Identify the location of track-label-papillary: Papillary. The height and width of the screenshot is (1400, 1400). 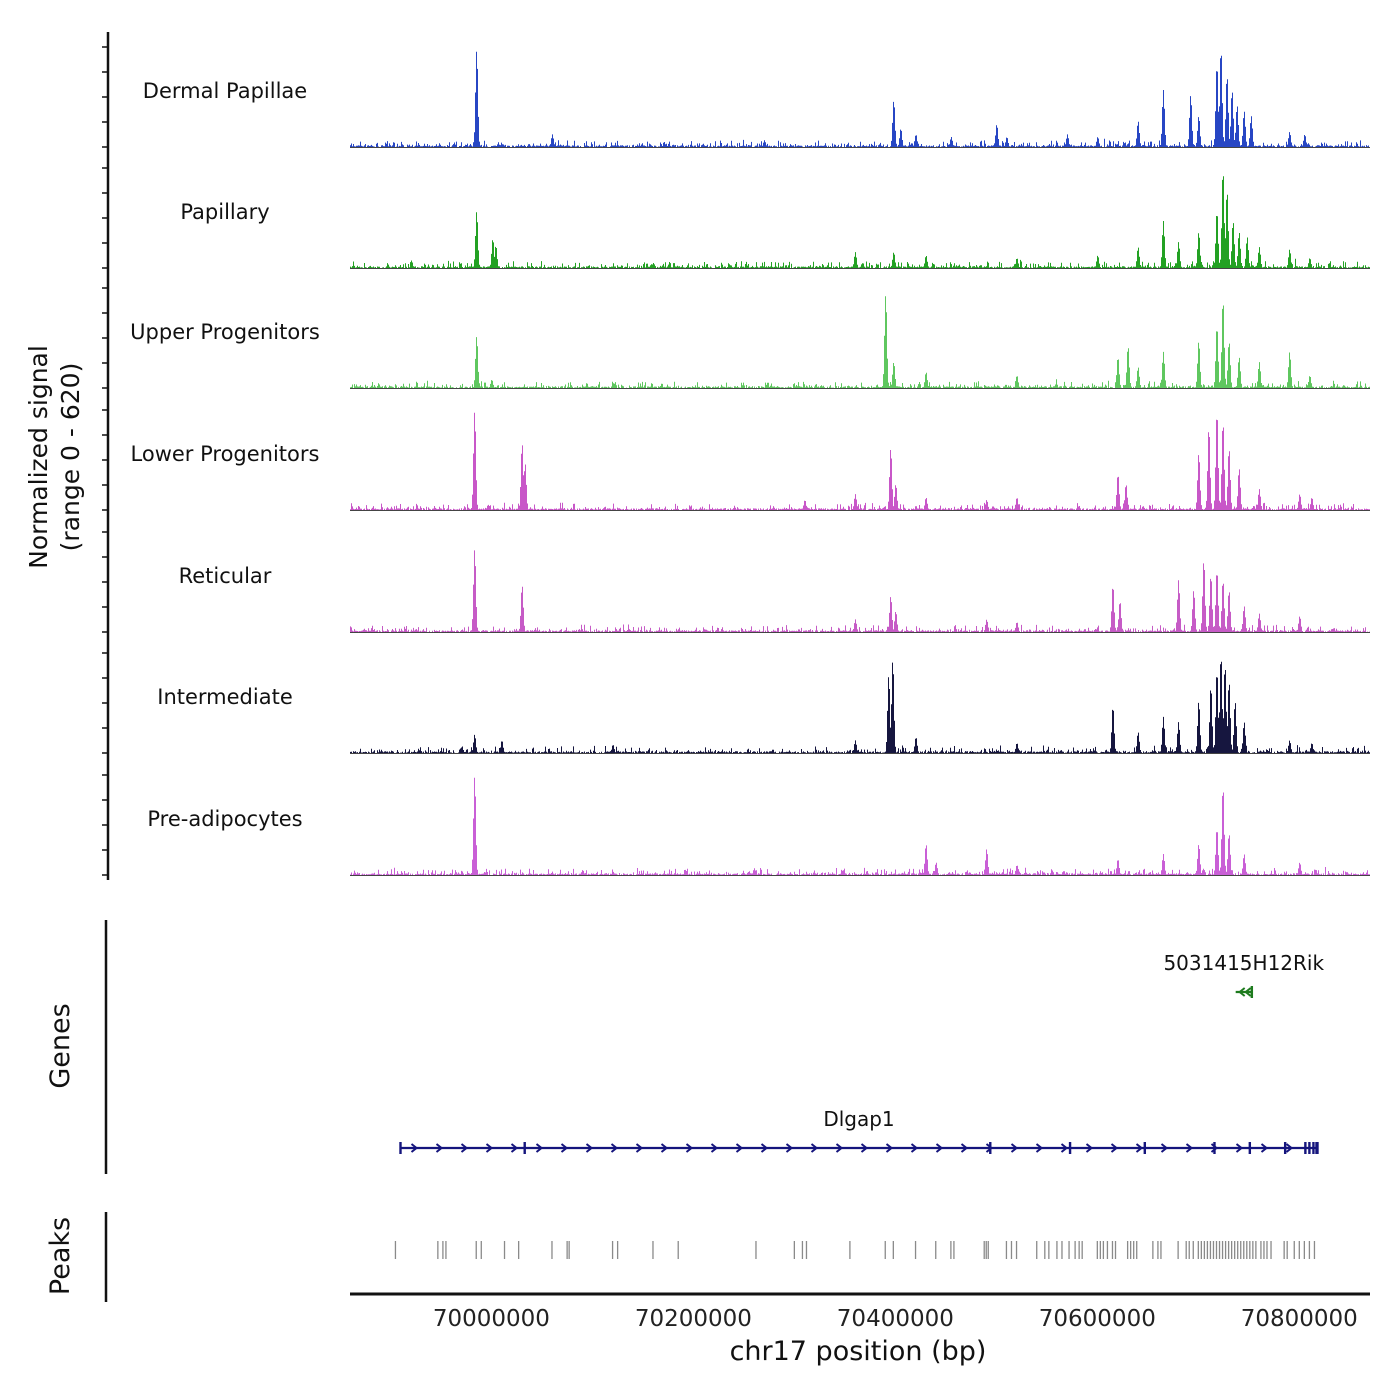
(225, 212).